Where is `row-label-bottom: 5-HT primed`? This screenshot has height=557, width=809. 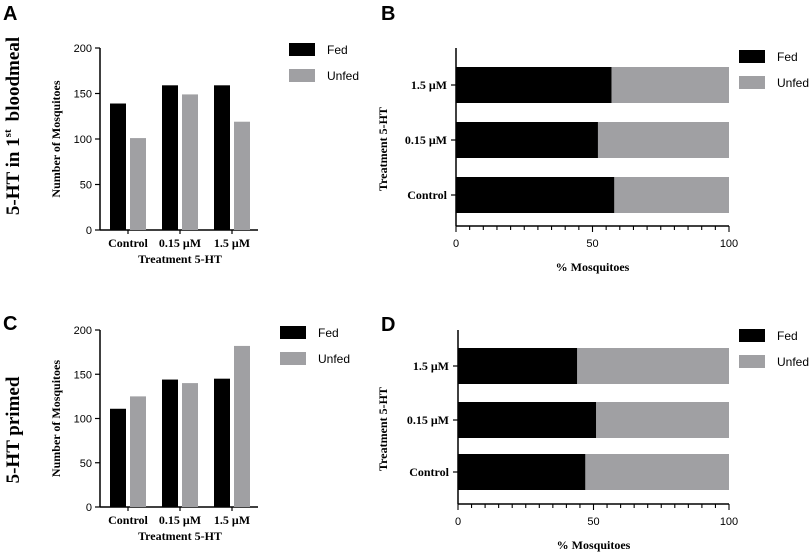
row-label-bottom: 5-HT primed is located at coordinates (13, 429).